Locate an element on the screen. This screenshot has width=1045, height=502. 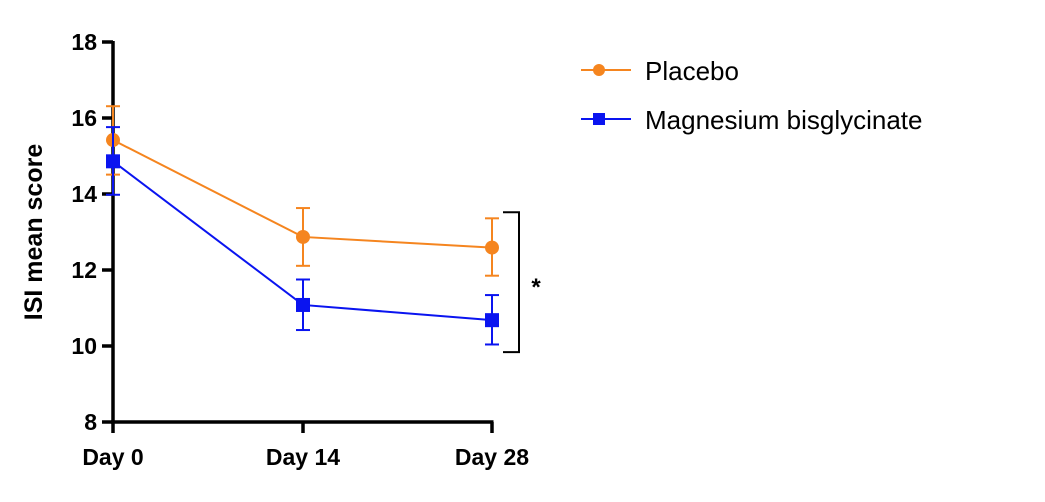
significance-star: * is located at coordinates (536, 287).